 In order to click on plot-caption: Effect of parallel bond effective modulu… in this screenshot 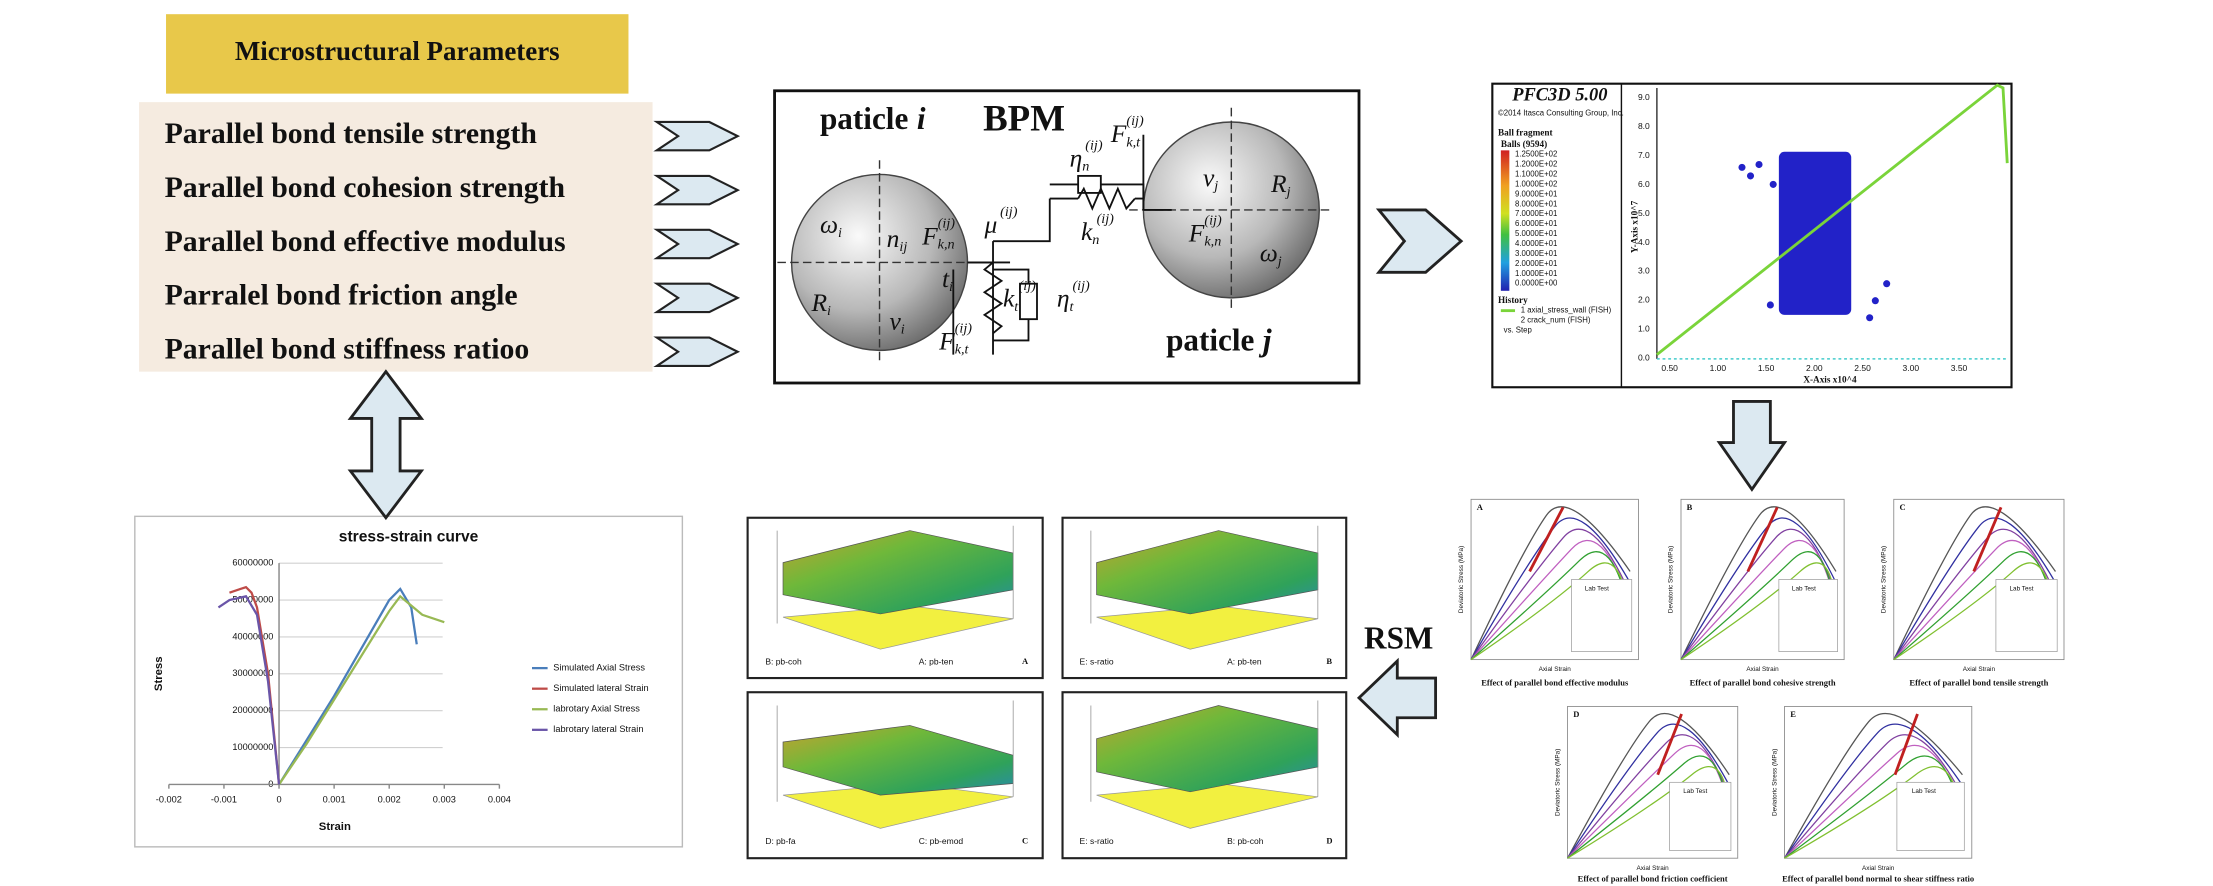, I will do `click(1555, 683)`.